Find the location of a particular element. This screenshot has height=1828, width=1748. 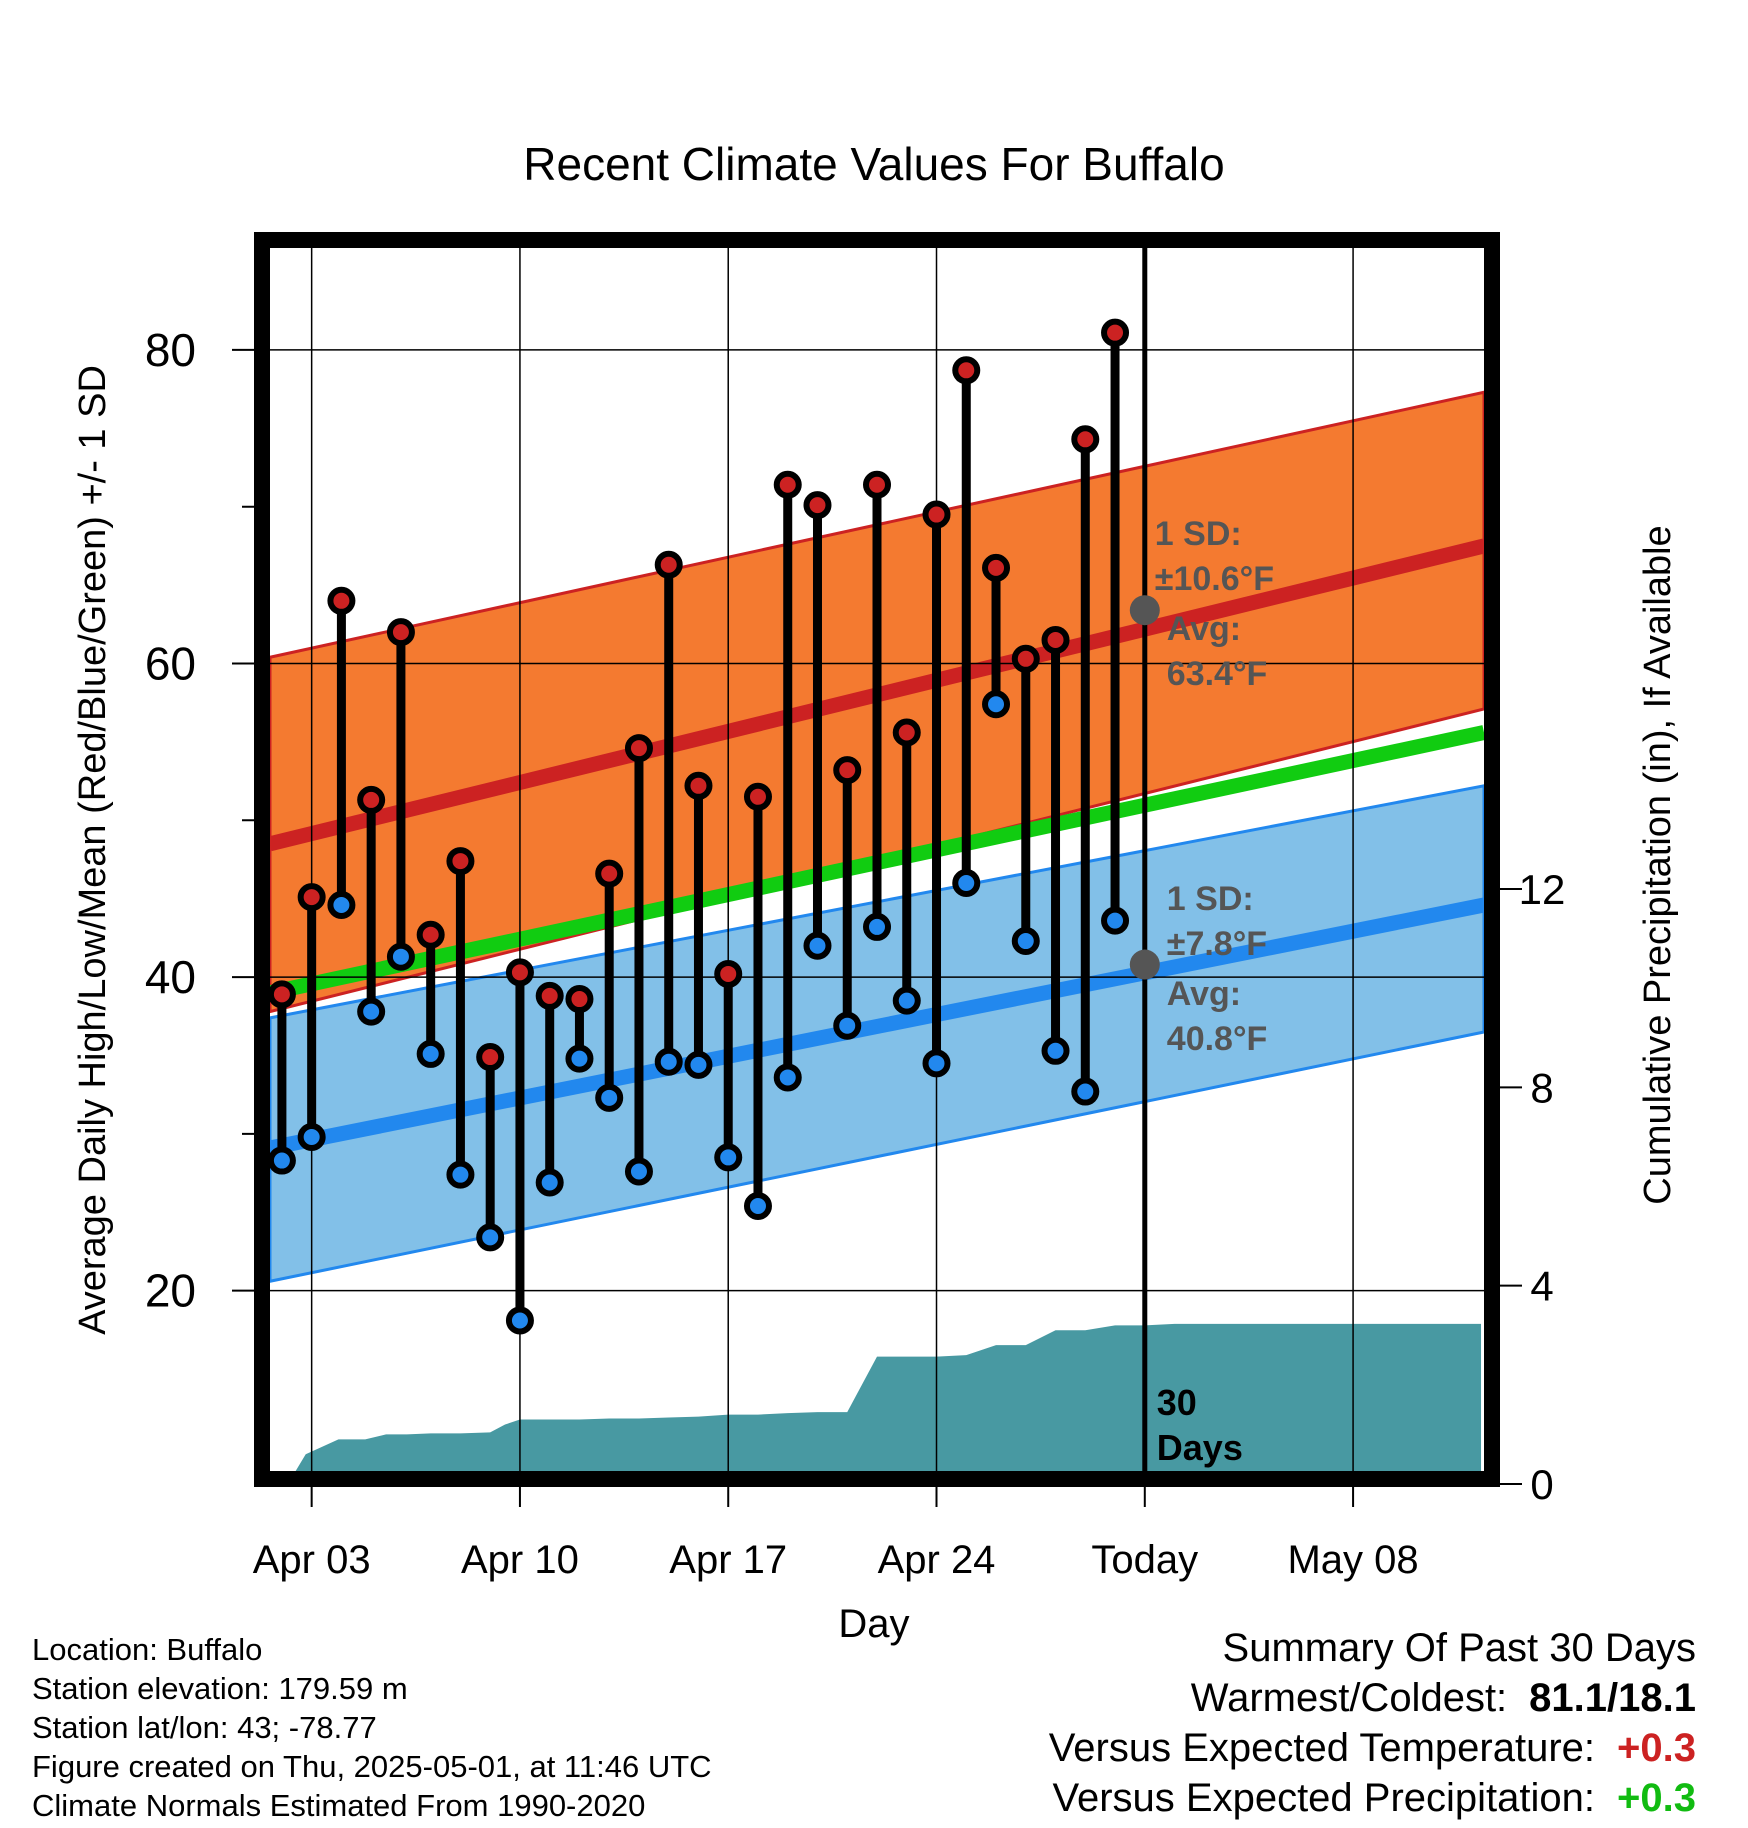

y-tick-label: 80 is located at coordinates (170, 350).